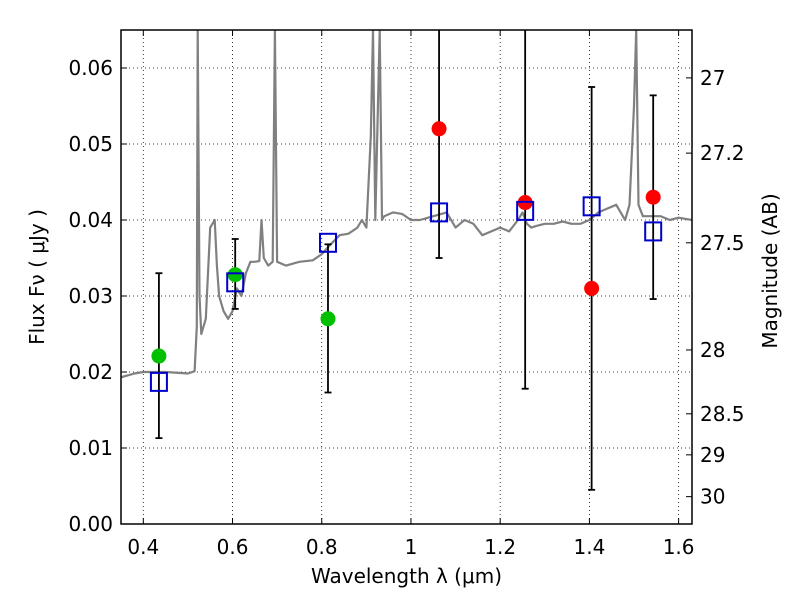 The height and width of the screenshot is (604, 800). What do you see at coordinates (722, 414) in the screenshot?
I see `magnitude-tick-label: 28.5` at bounding box center [722, 414].